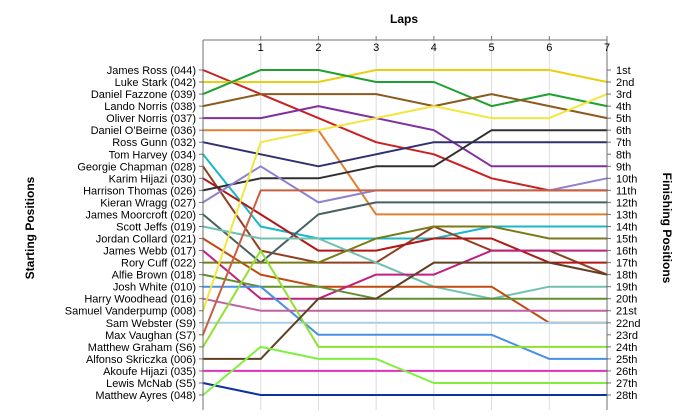  I want to click on starting-position-label: Alfie Brown (018), so click(154, 276).